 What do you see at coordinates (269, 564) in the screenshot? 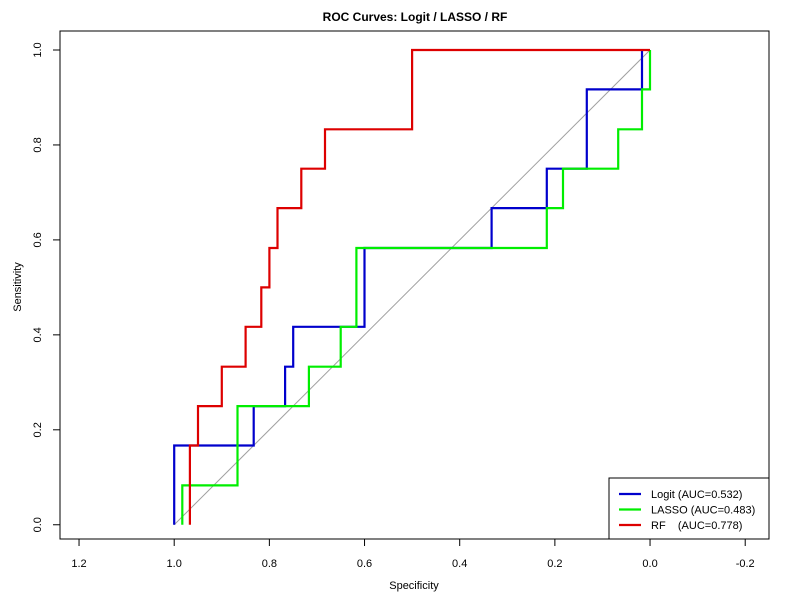
I see `x-tick-label: 0.8` at bounding box center [269, 564].